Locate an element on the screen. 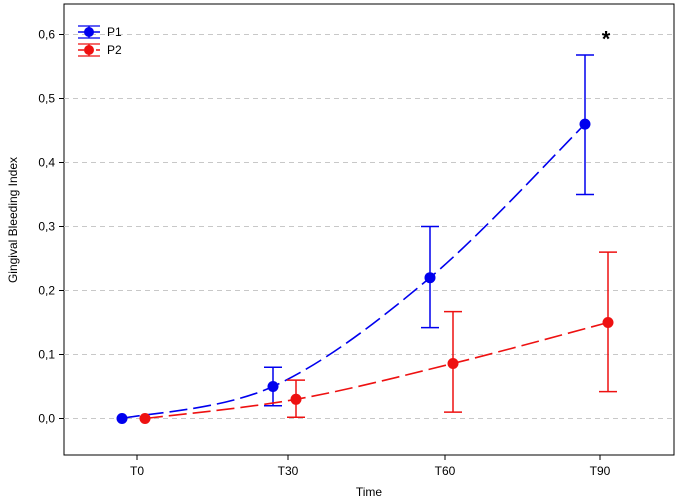 The height and width of the screenshot is (502, 686). x-tick-label: T60 is located at coordinates (445, 471).